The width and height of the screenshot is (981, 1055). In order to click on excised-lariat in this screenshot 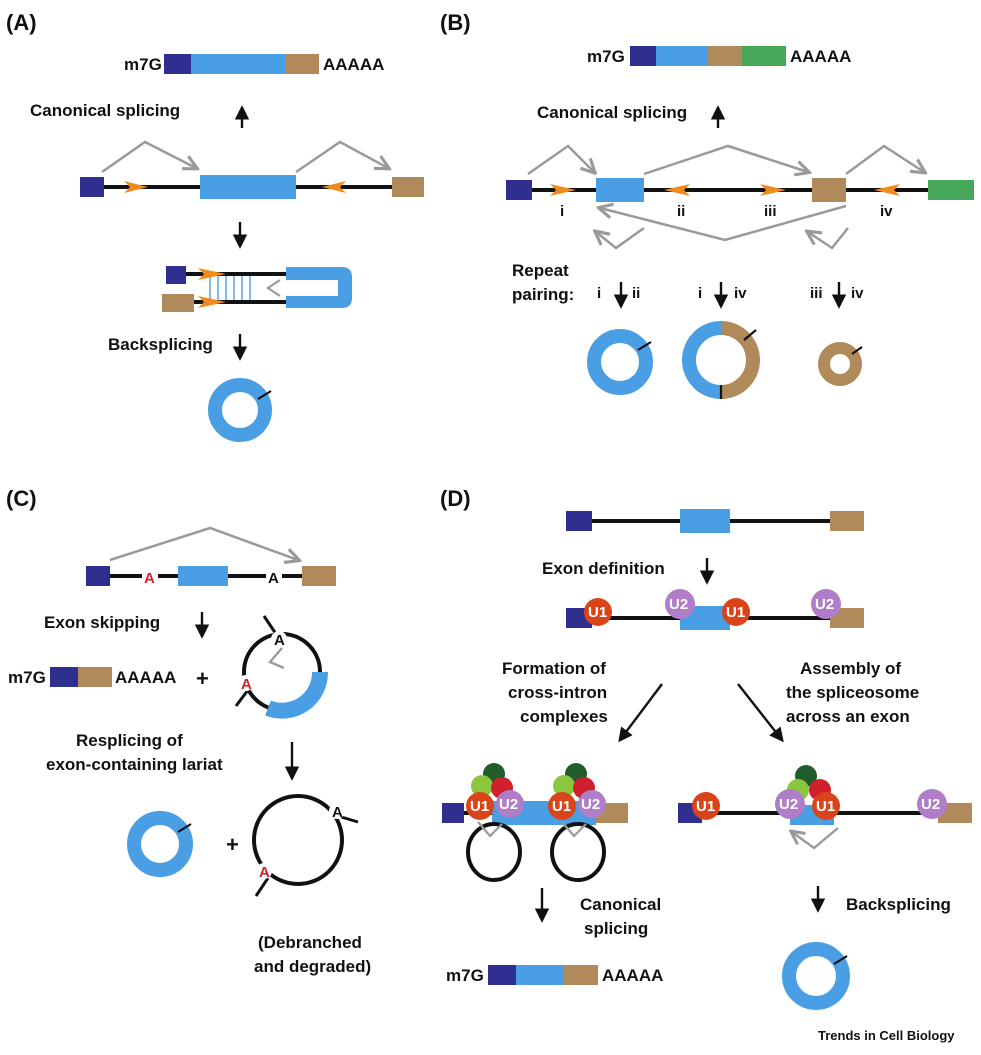, I will do `click(298, 840)`.